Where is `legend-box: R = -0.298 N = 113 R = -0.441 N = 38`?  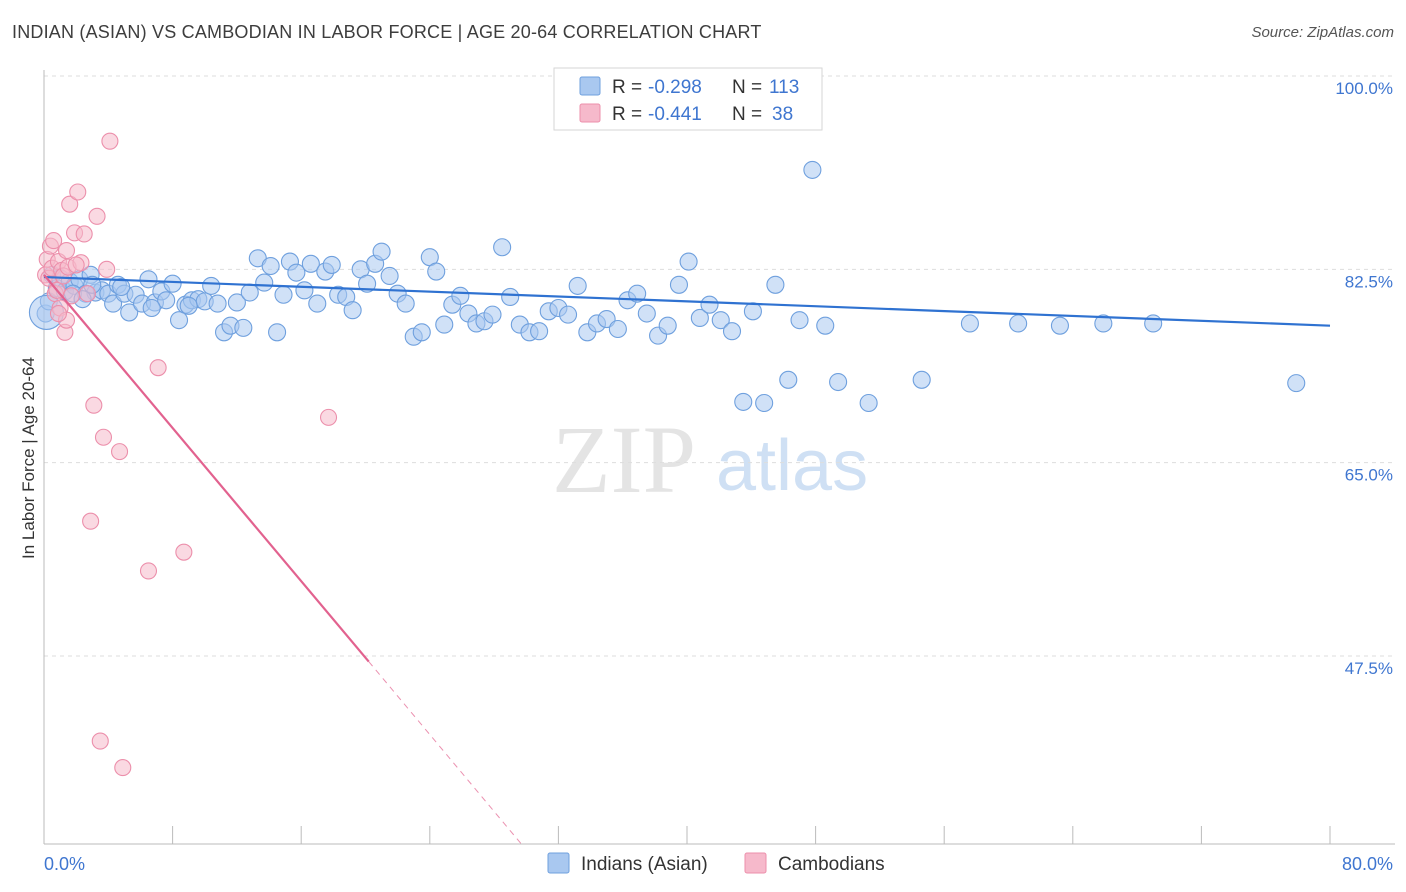
legend-box: R = -0.298 N = 113 R = -0.441 N = 38 is located at coordinates (688, 99).